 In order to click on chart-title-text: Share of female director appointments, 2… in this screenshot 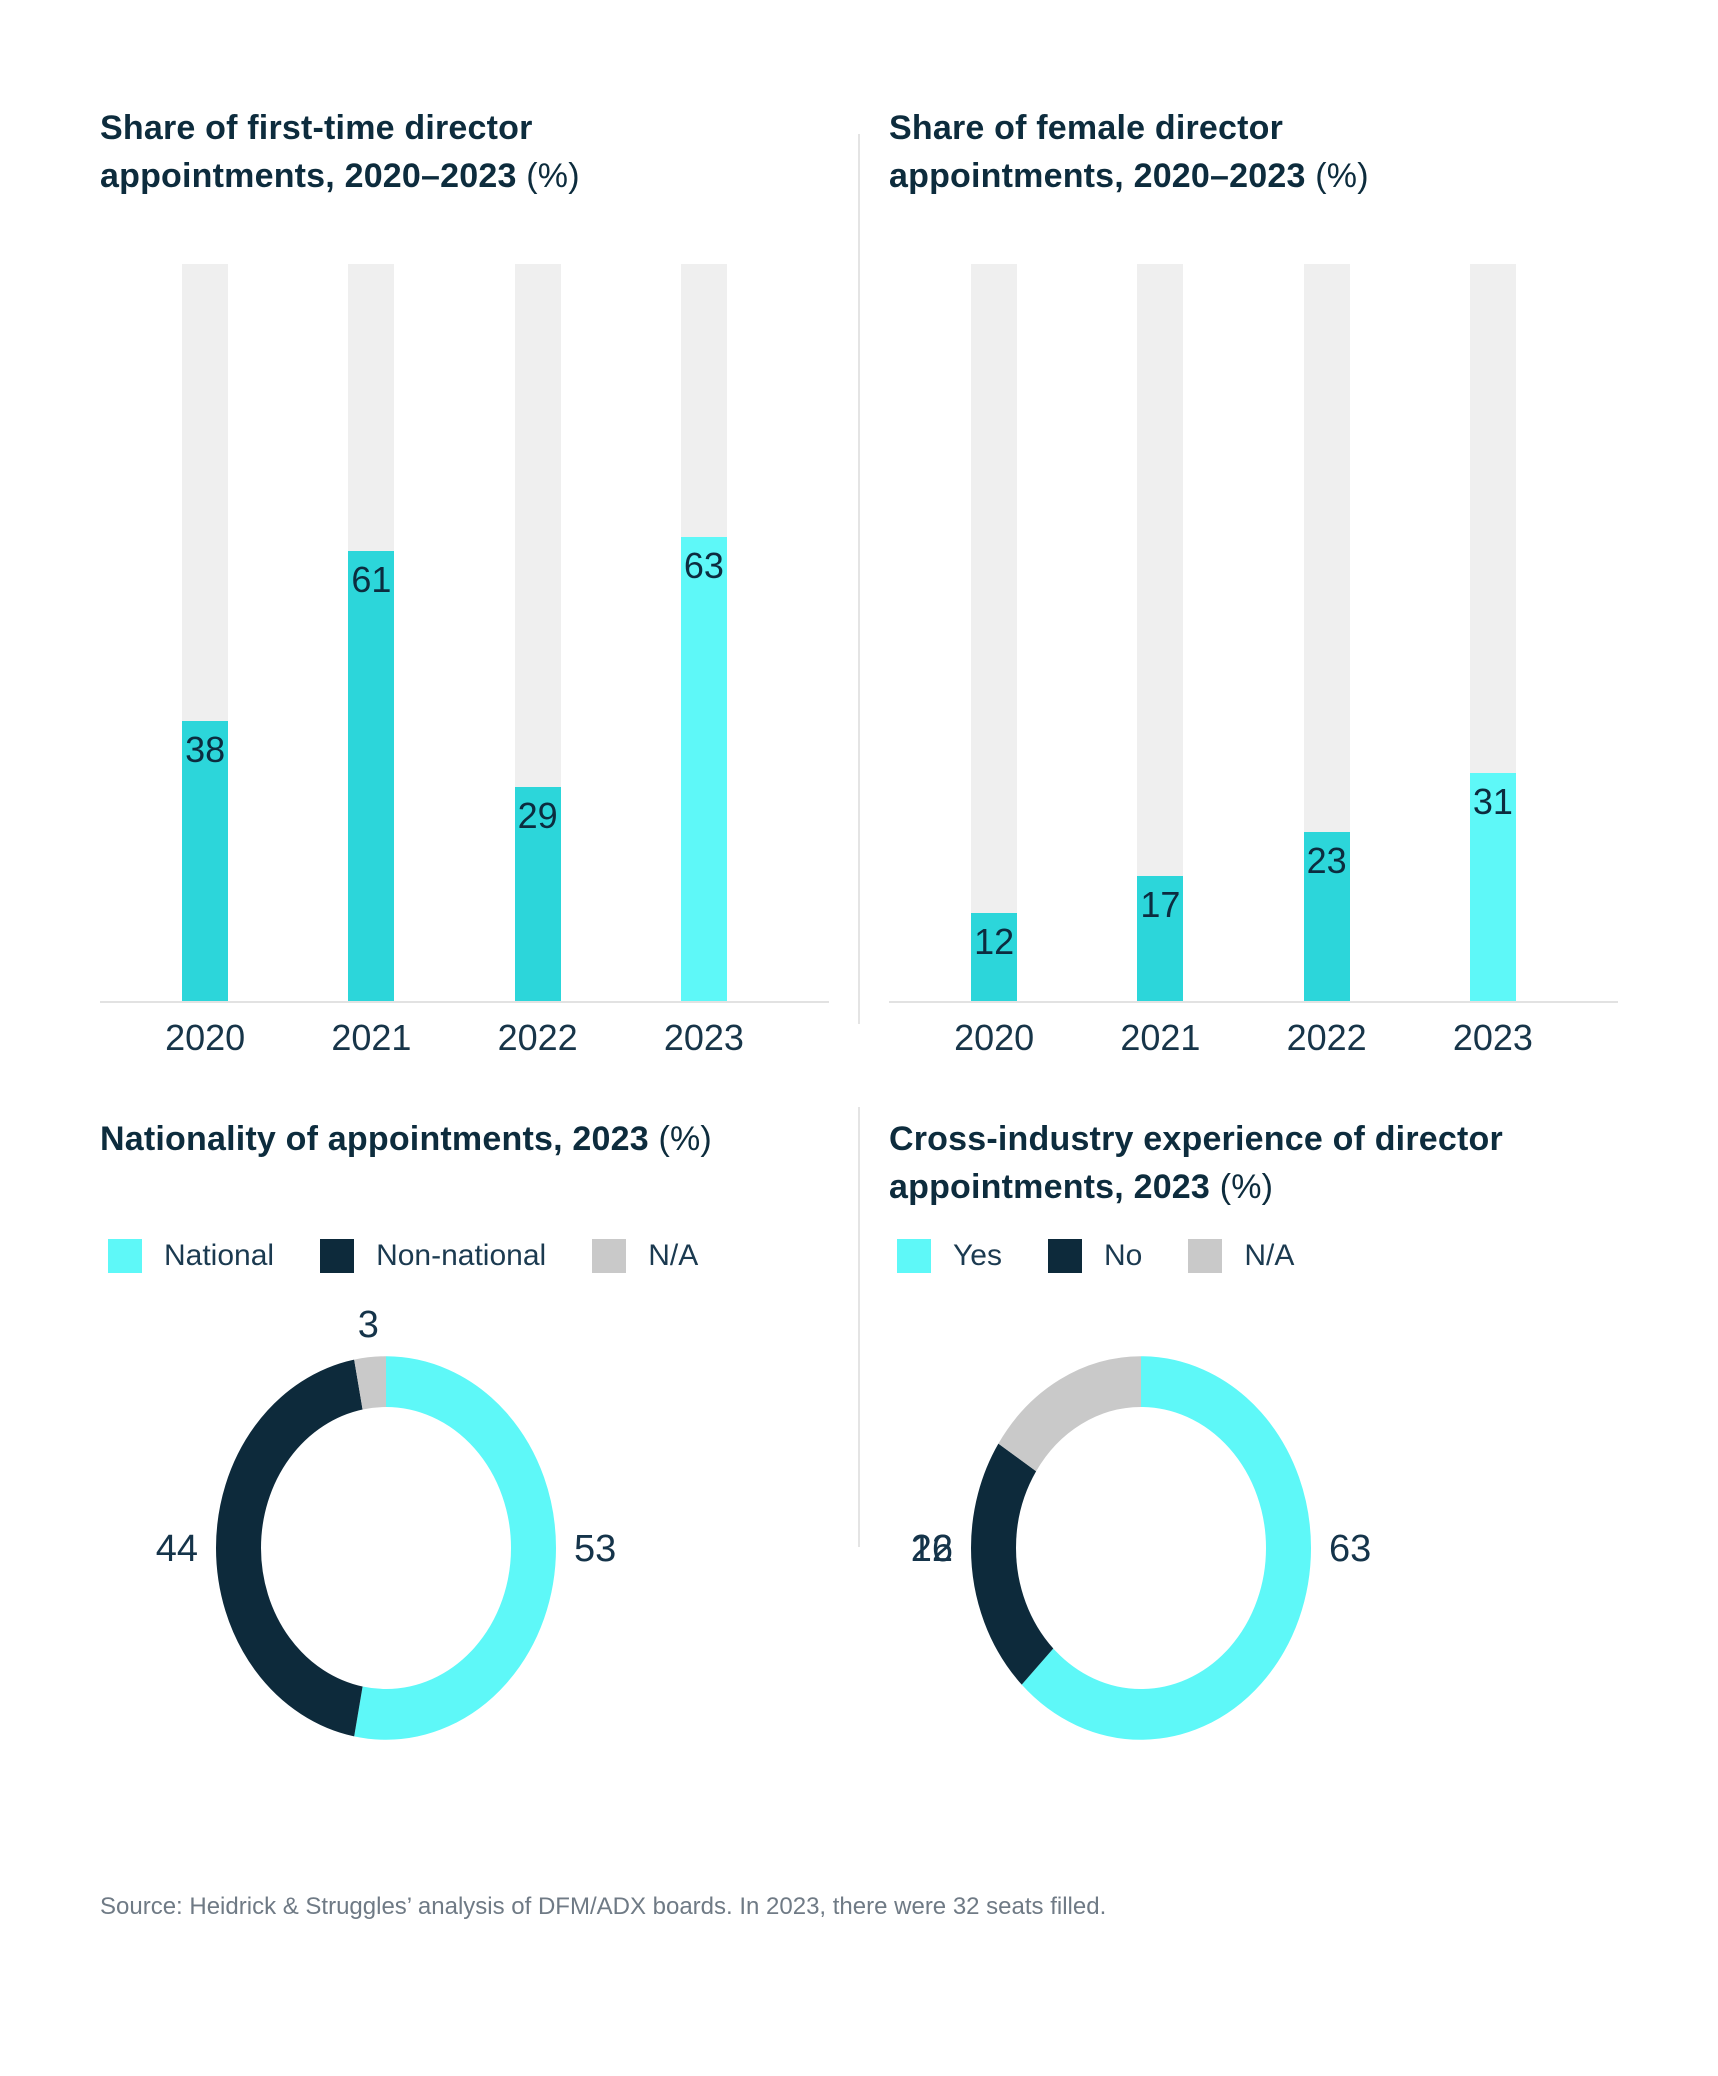, I will do `click(1097, 152)`.